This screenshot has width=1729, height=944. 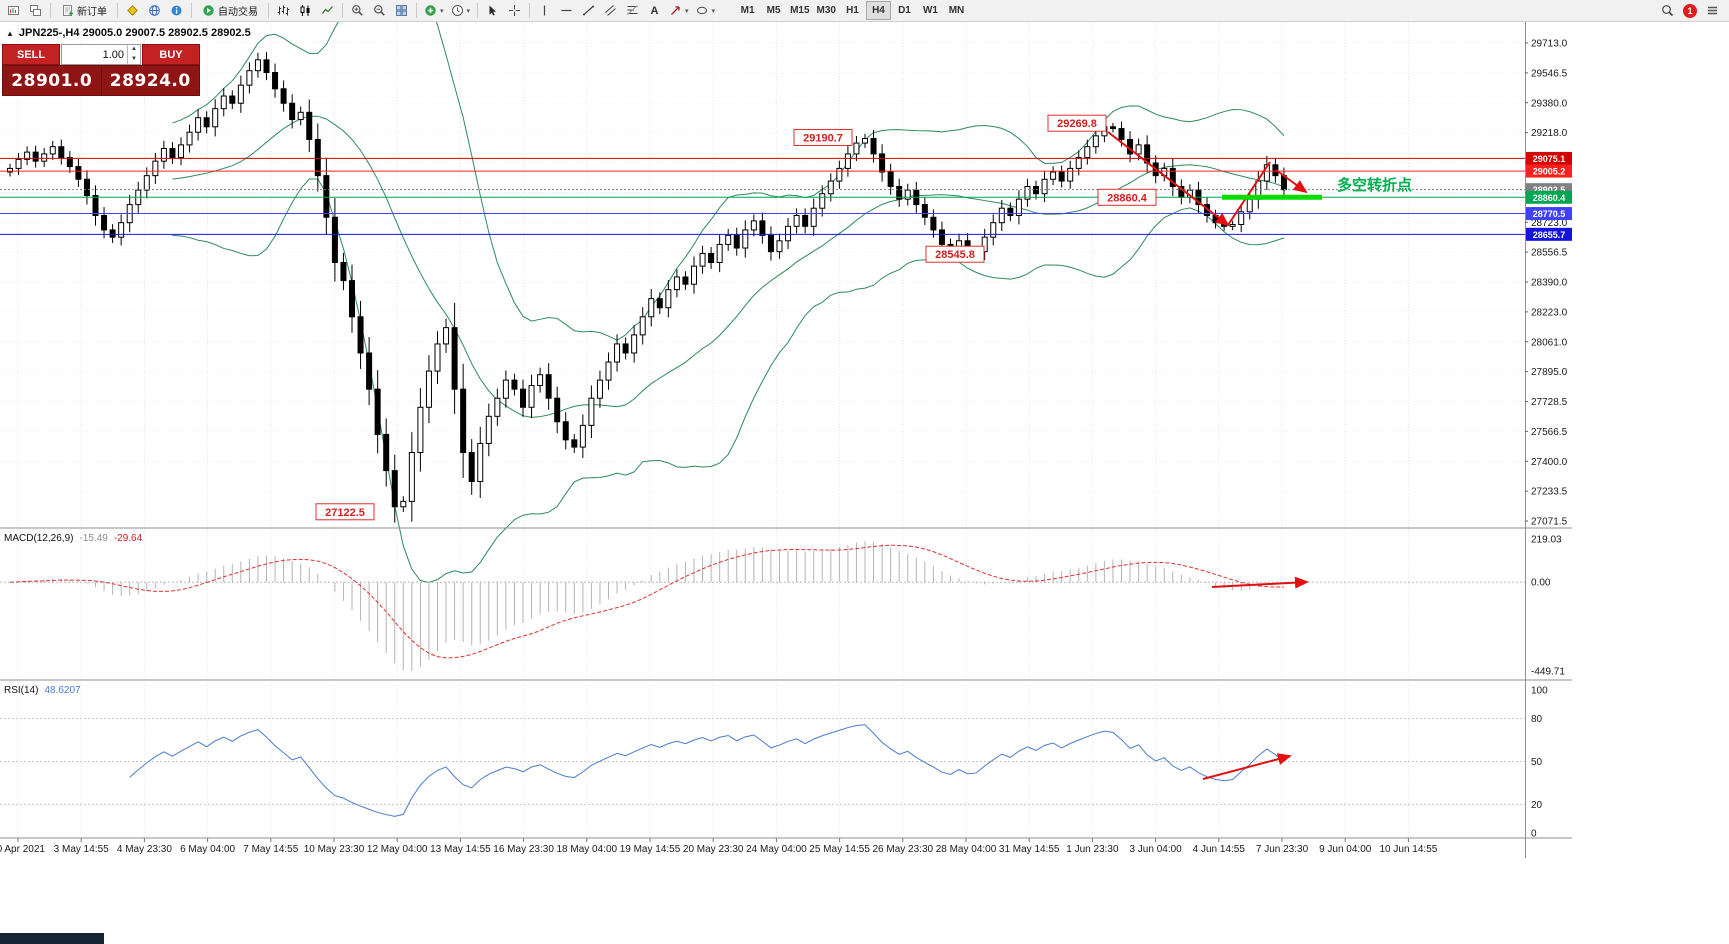 What do you see at coordinates (782, 606) in the screenshot?
I see `macd-panel: 219.03 0.00 -449.71` at bounding box center [782, 606].